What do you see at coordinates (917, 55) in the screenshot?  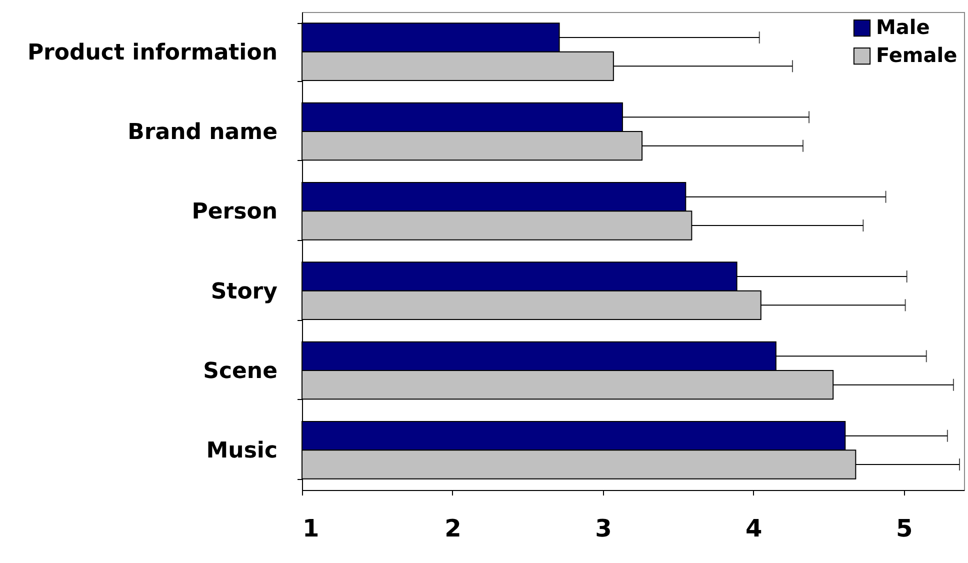 I see `legend-label: Female` at bounding box center [917, 55].